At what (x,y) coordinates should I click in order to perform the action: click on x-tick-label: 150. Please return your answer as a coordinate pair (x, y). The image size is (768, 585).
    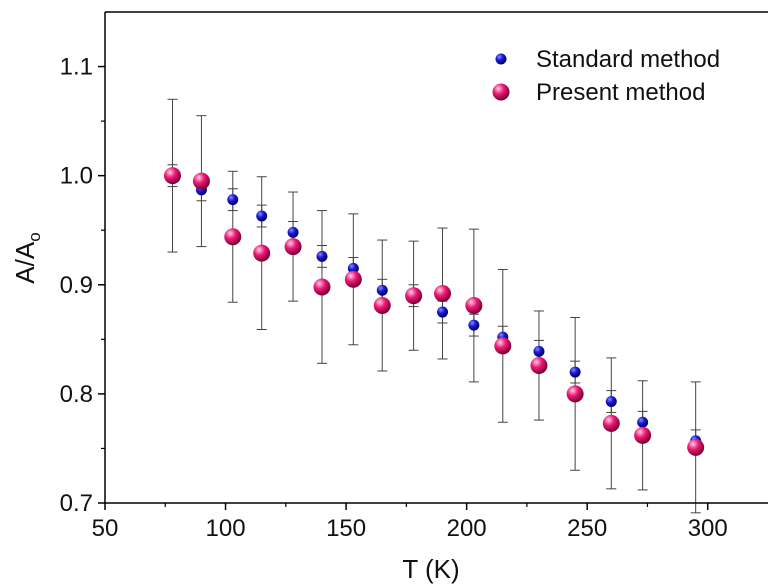
    Looking at the image, I should click on (346, 528).